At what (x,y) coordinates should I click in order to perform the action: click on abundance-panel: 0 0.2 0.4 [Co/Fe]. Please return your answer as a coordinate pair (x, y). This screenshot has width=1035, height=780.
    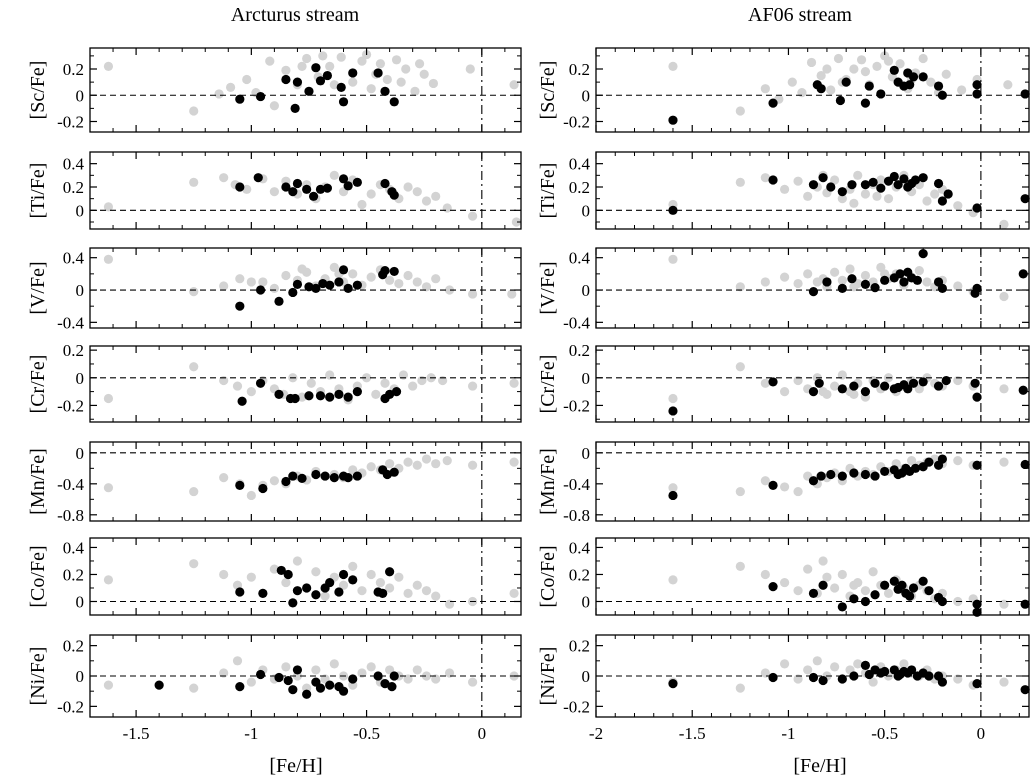
    Looking at the image, I should click on (274, 576).